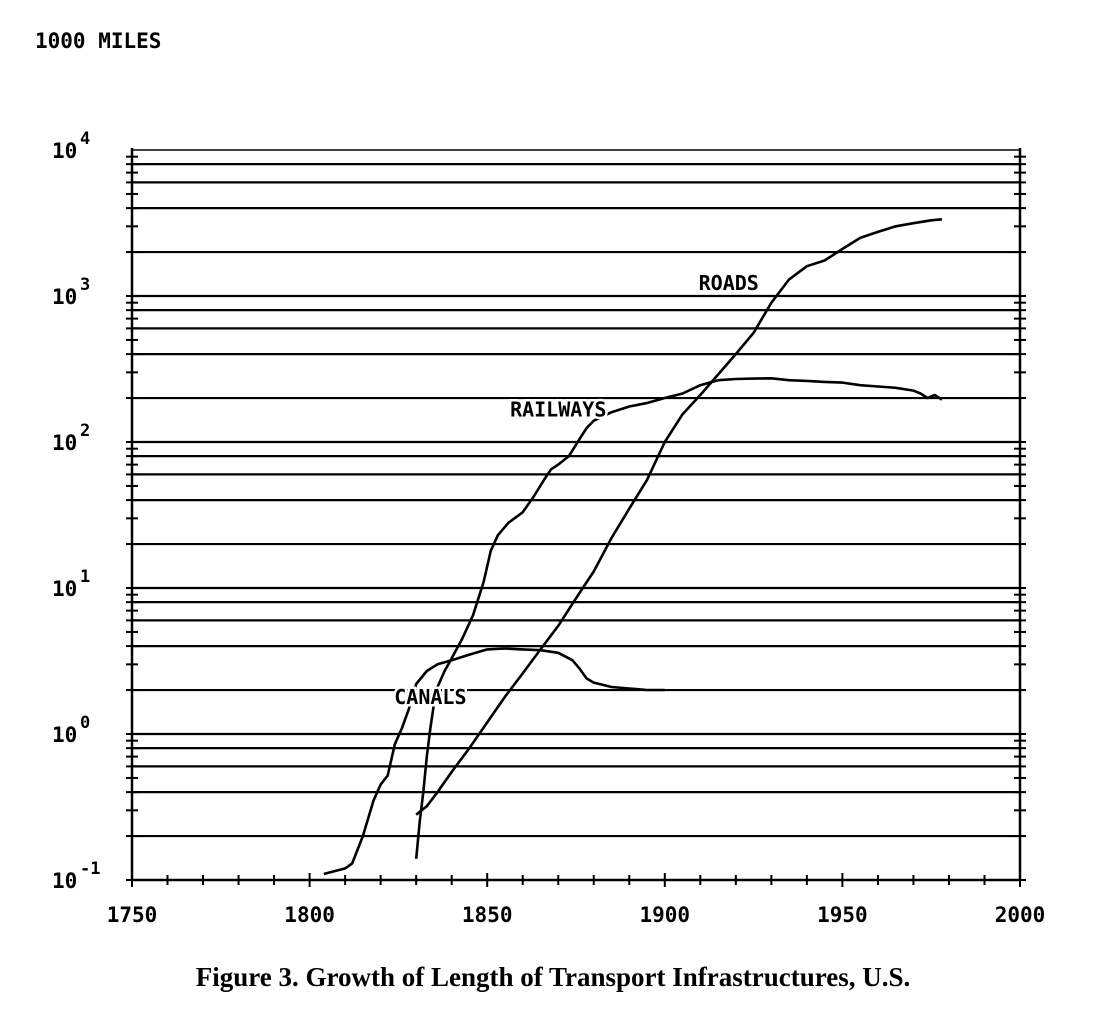 The image size is (1106, 1010). I want to click on series-line-canals, so click(494, 761).